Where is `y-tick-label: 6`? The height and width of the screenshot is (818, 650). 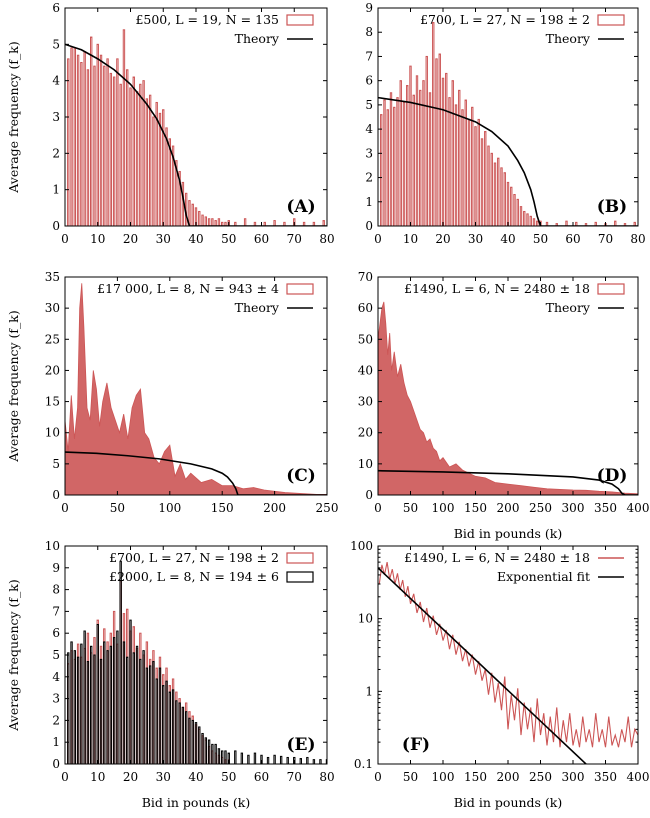
y-tick-label: 6 is located at coordinates (56, 8).